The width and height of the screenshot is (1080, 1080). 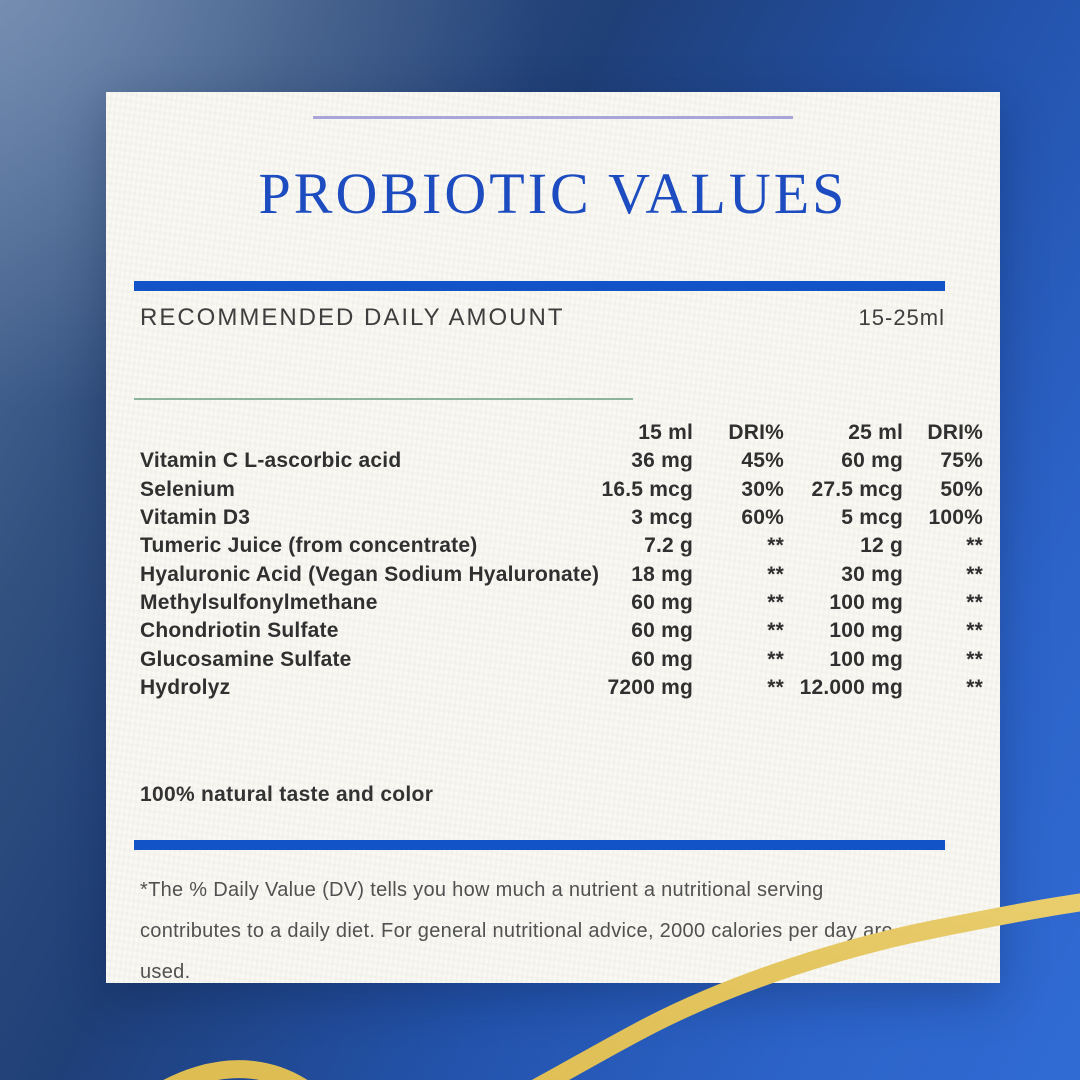 What do you see at coordinates (961, 489) in the screenshot?
I see `nutrient-value: 50%` at bounding box center [961, 489].